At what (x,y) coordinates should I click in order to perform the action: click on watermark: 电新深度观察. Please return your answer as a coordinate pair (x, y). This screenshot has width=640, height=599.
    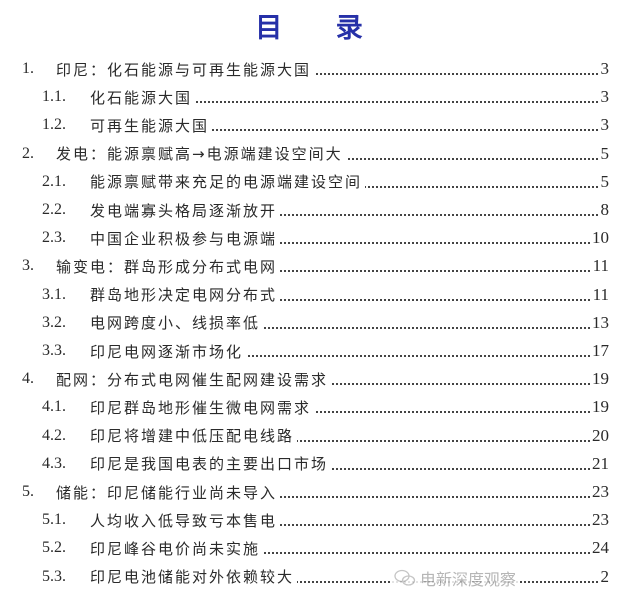
    Looking at the image, I should click on (455, 578).